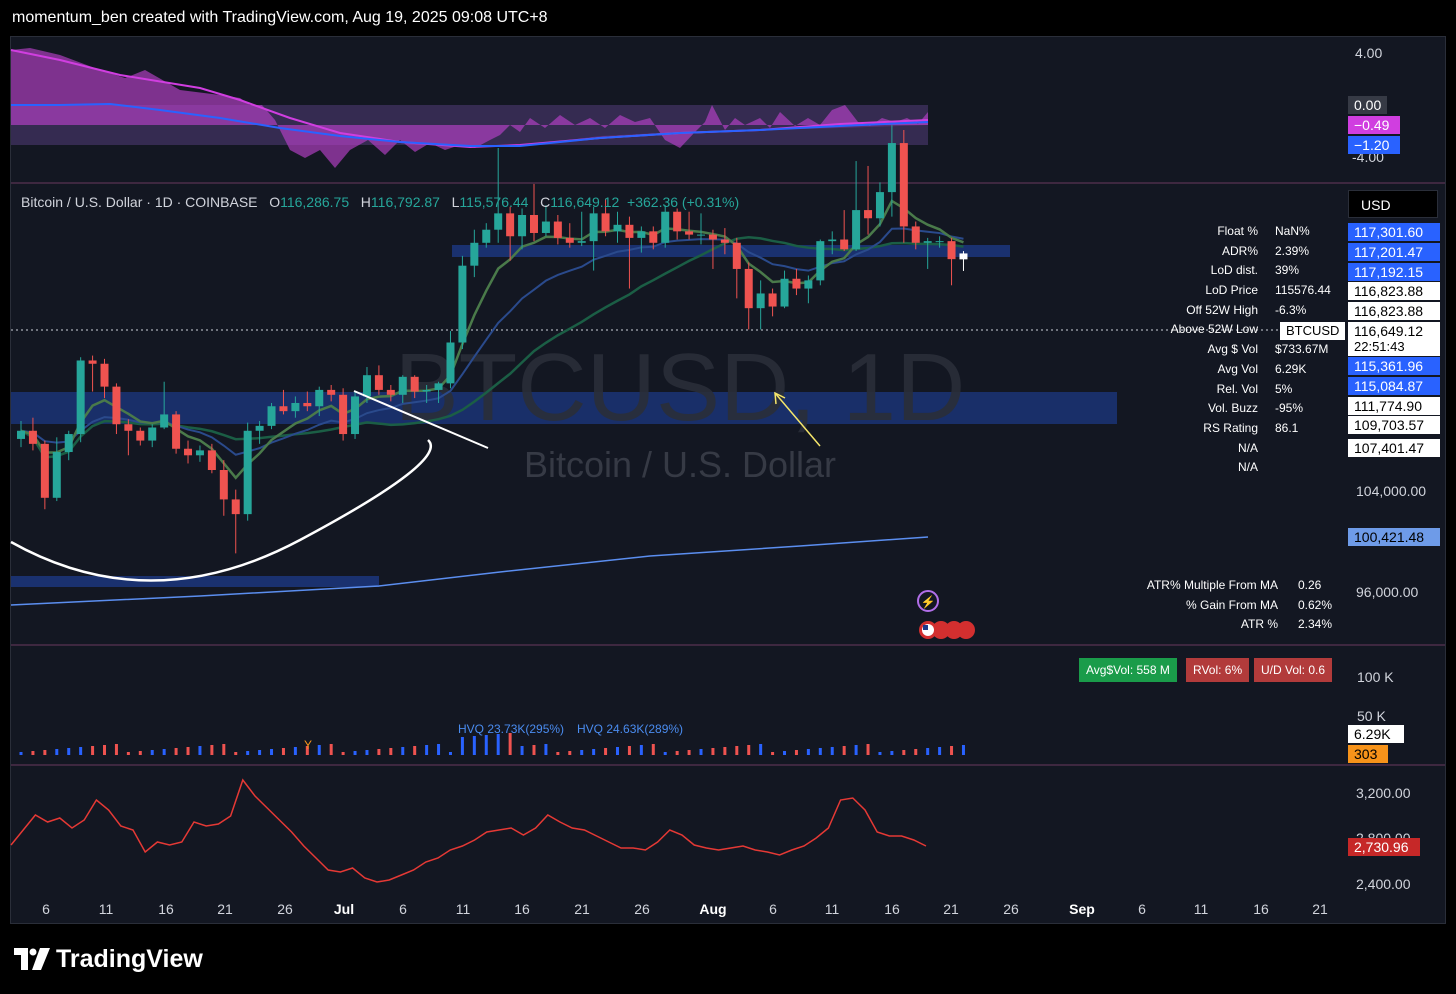 The image size is (1456, 994). I want to click on price-tag: 117,201.47, so click(1394, 252).